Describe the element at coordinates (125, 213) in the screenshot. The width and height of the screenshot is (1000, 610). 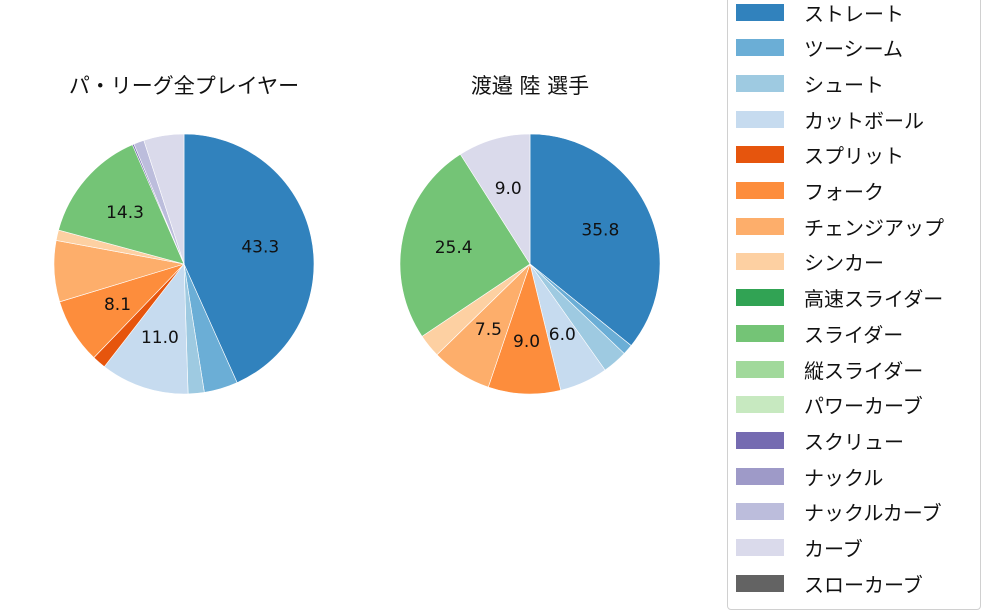
I see `slice-label: 14.3` at that location.